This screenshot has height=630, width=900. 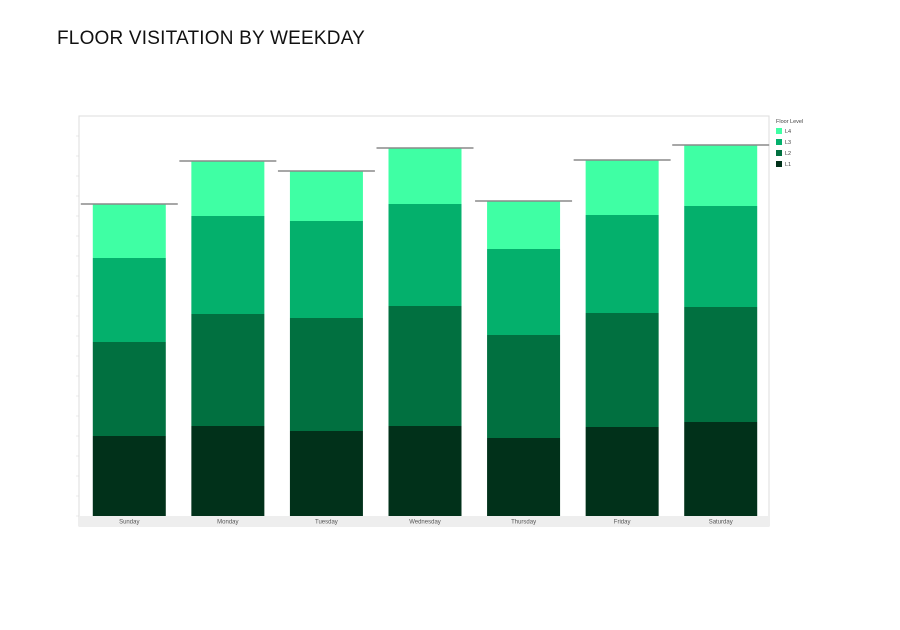 I want to click on bar-segment-l1-tuesday, so click(x=326, y=473).